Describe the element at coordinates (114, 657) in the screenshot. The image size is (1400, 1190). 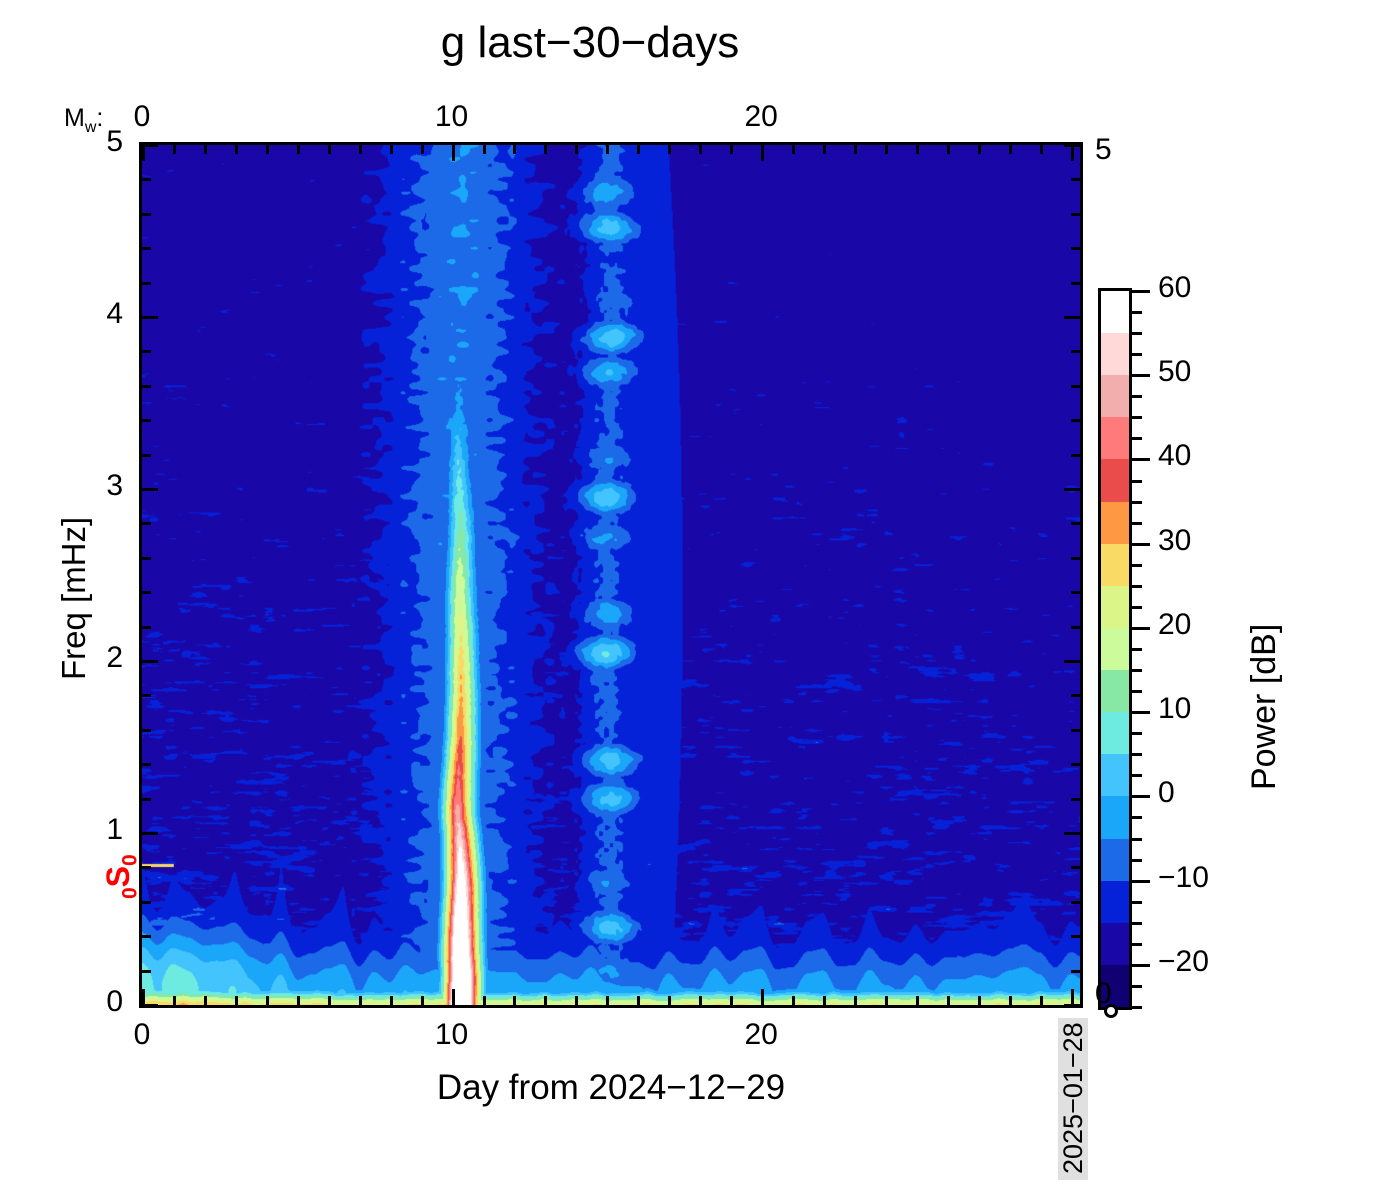
I see `axis-tick-label: 2` at that location.